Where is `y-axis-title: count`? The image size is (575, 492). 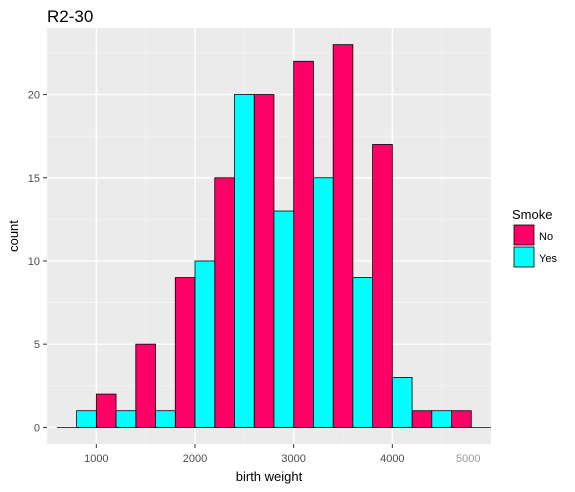 y-axis-title: count is located at coordinates (13, 236).